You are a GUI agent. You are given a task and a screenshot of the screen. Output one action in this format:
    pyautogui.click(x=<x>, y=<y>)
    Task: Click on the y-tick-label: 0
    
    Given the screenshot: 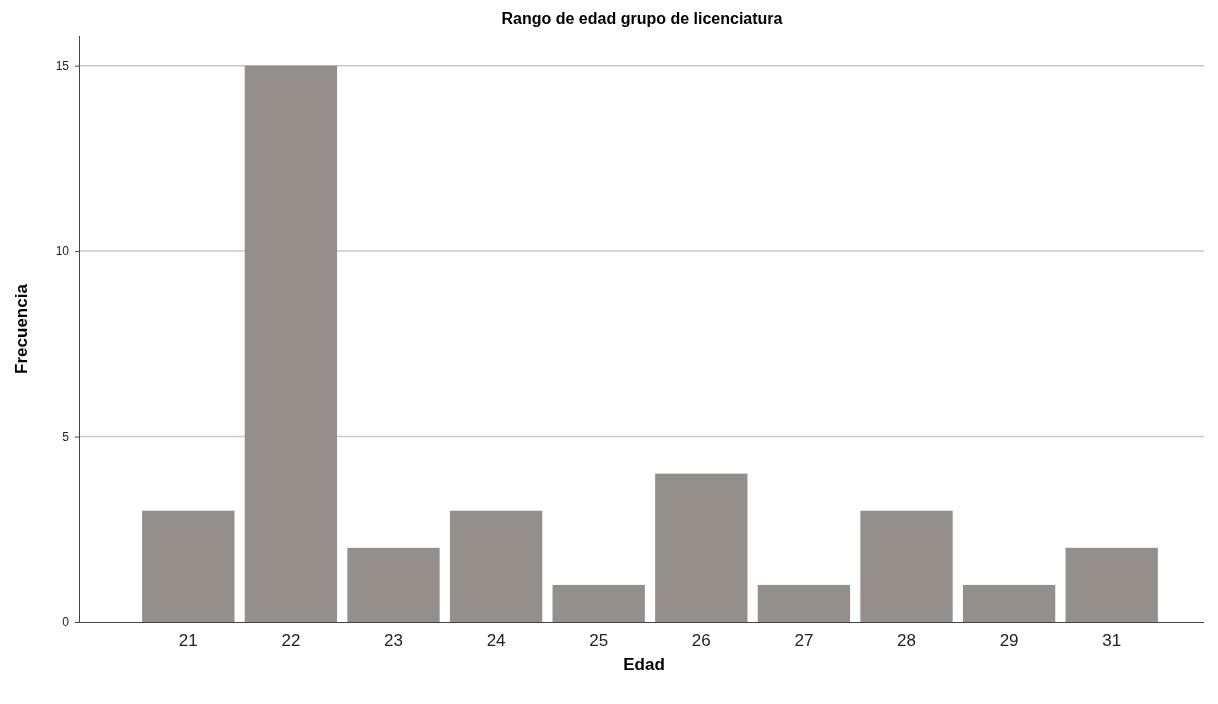 What is the action you would take?
    pyautogui.click(x=66, y=622)
    